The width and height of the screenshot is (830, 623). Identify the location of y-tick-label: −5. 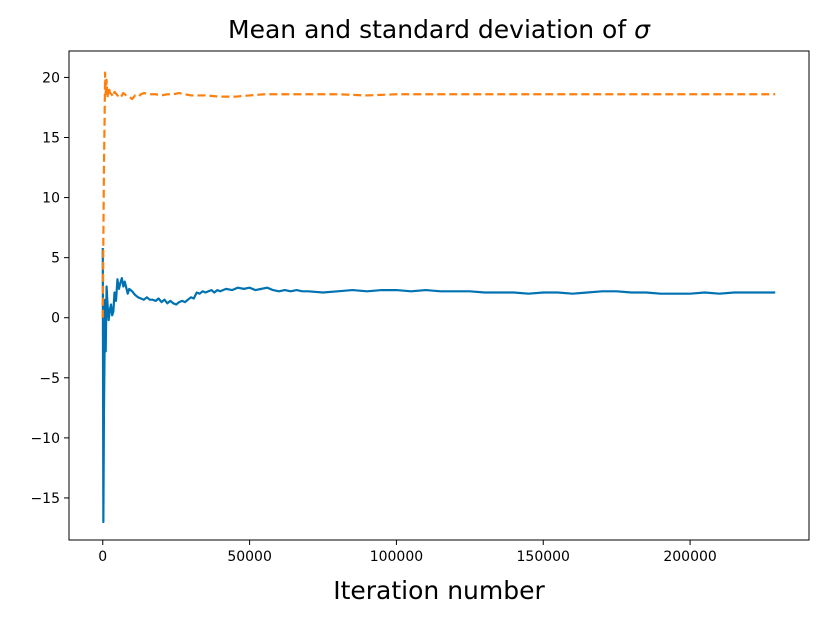
(49, 379).